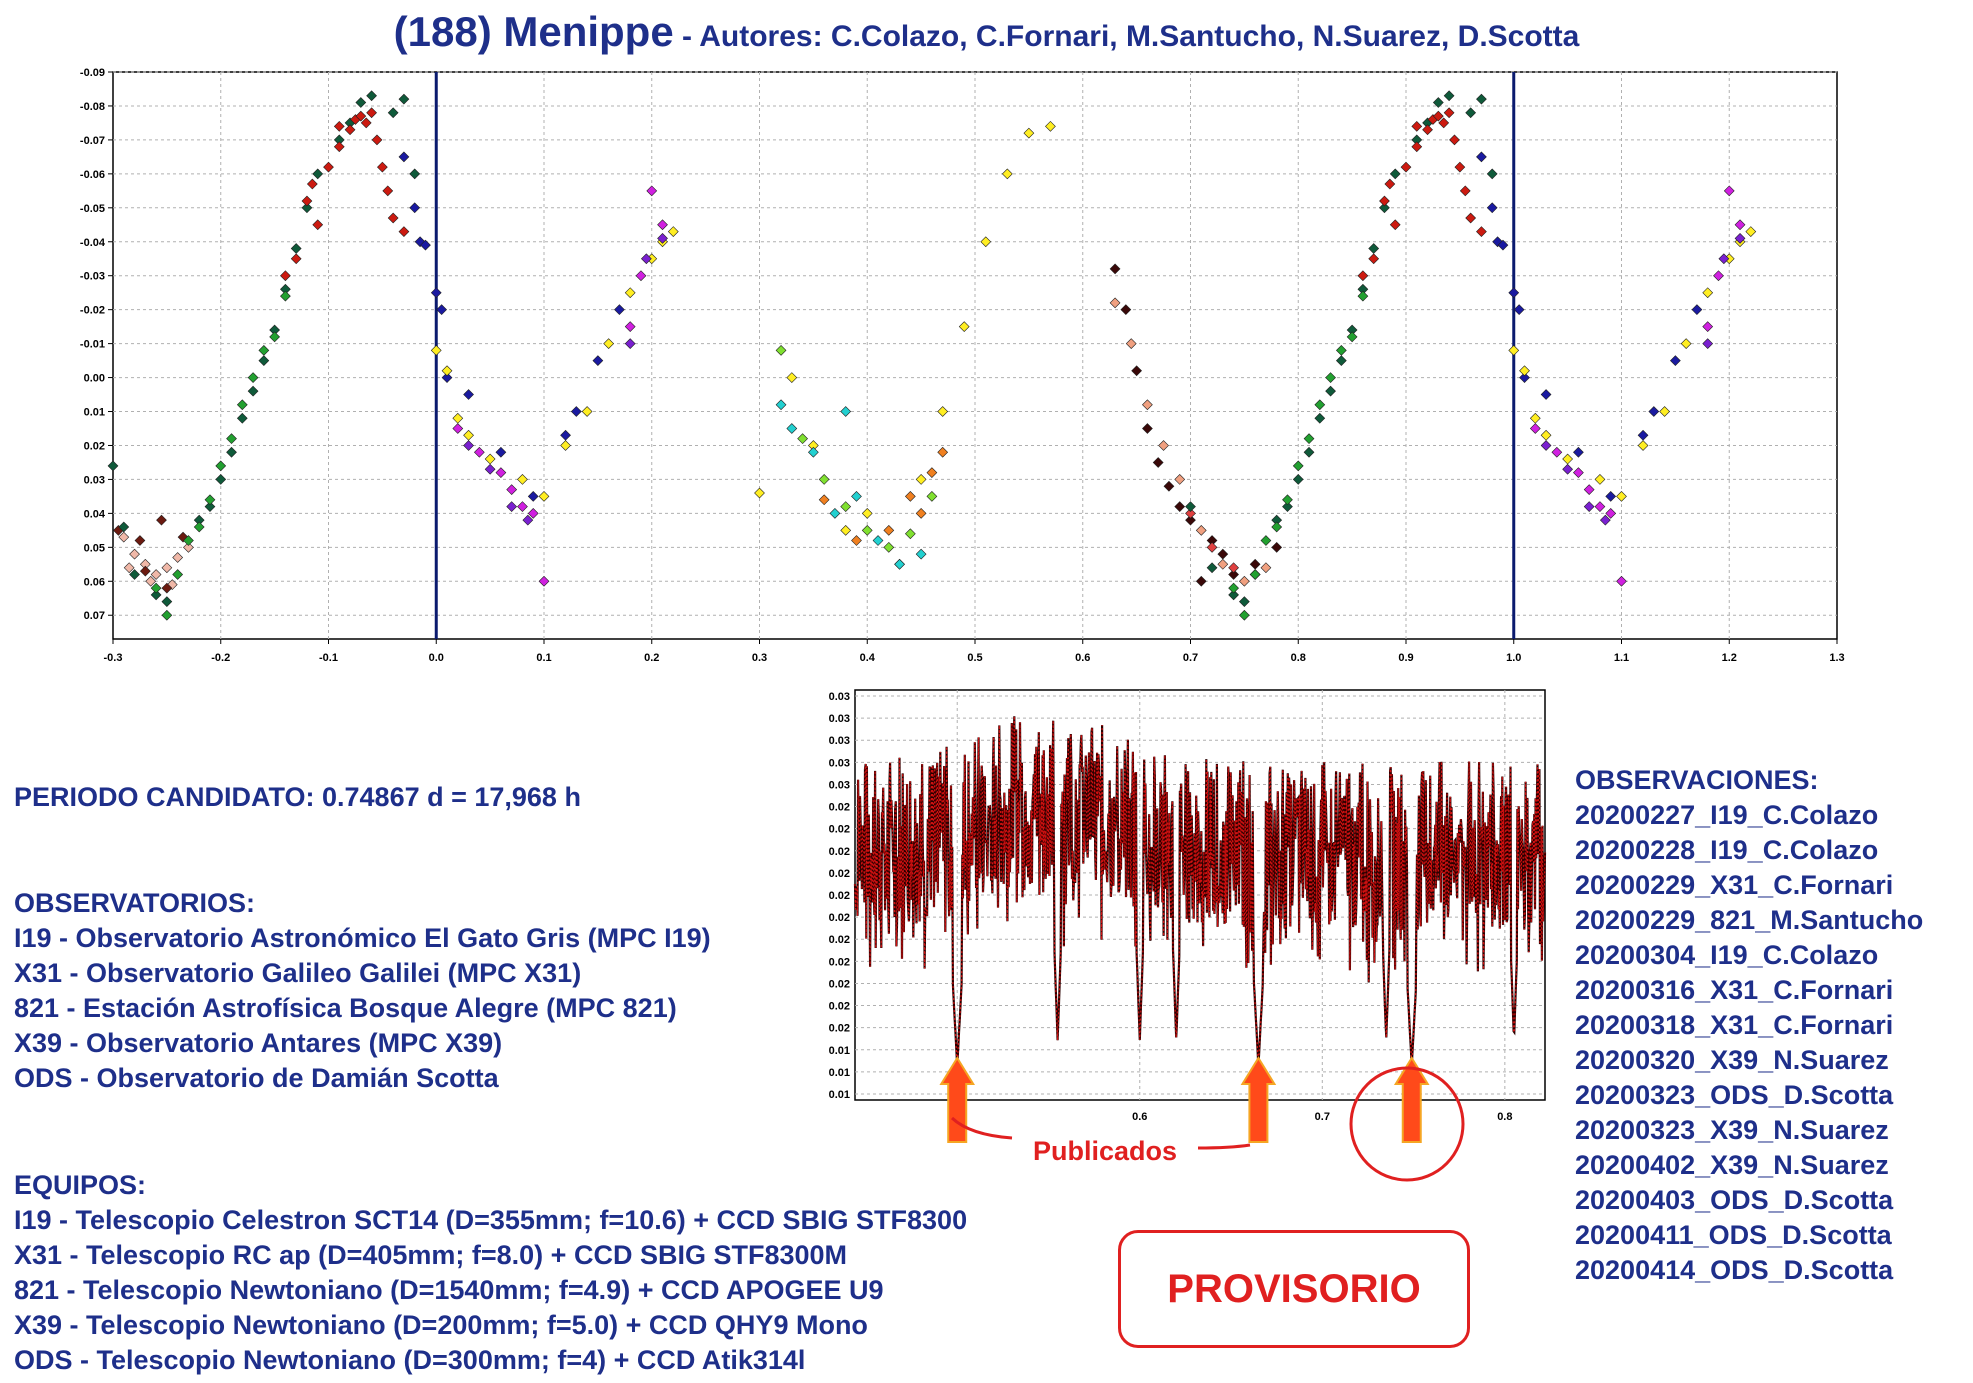 Image resolution: width=1973 pixels, height=1383 pixels. I want to click on lightcurve-y-tick-label: -0.01, so click(92, 345).